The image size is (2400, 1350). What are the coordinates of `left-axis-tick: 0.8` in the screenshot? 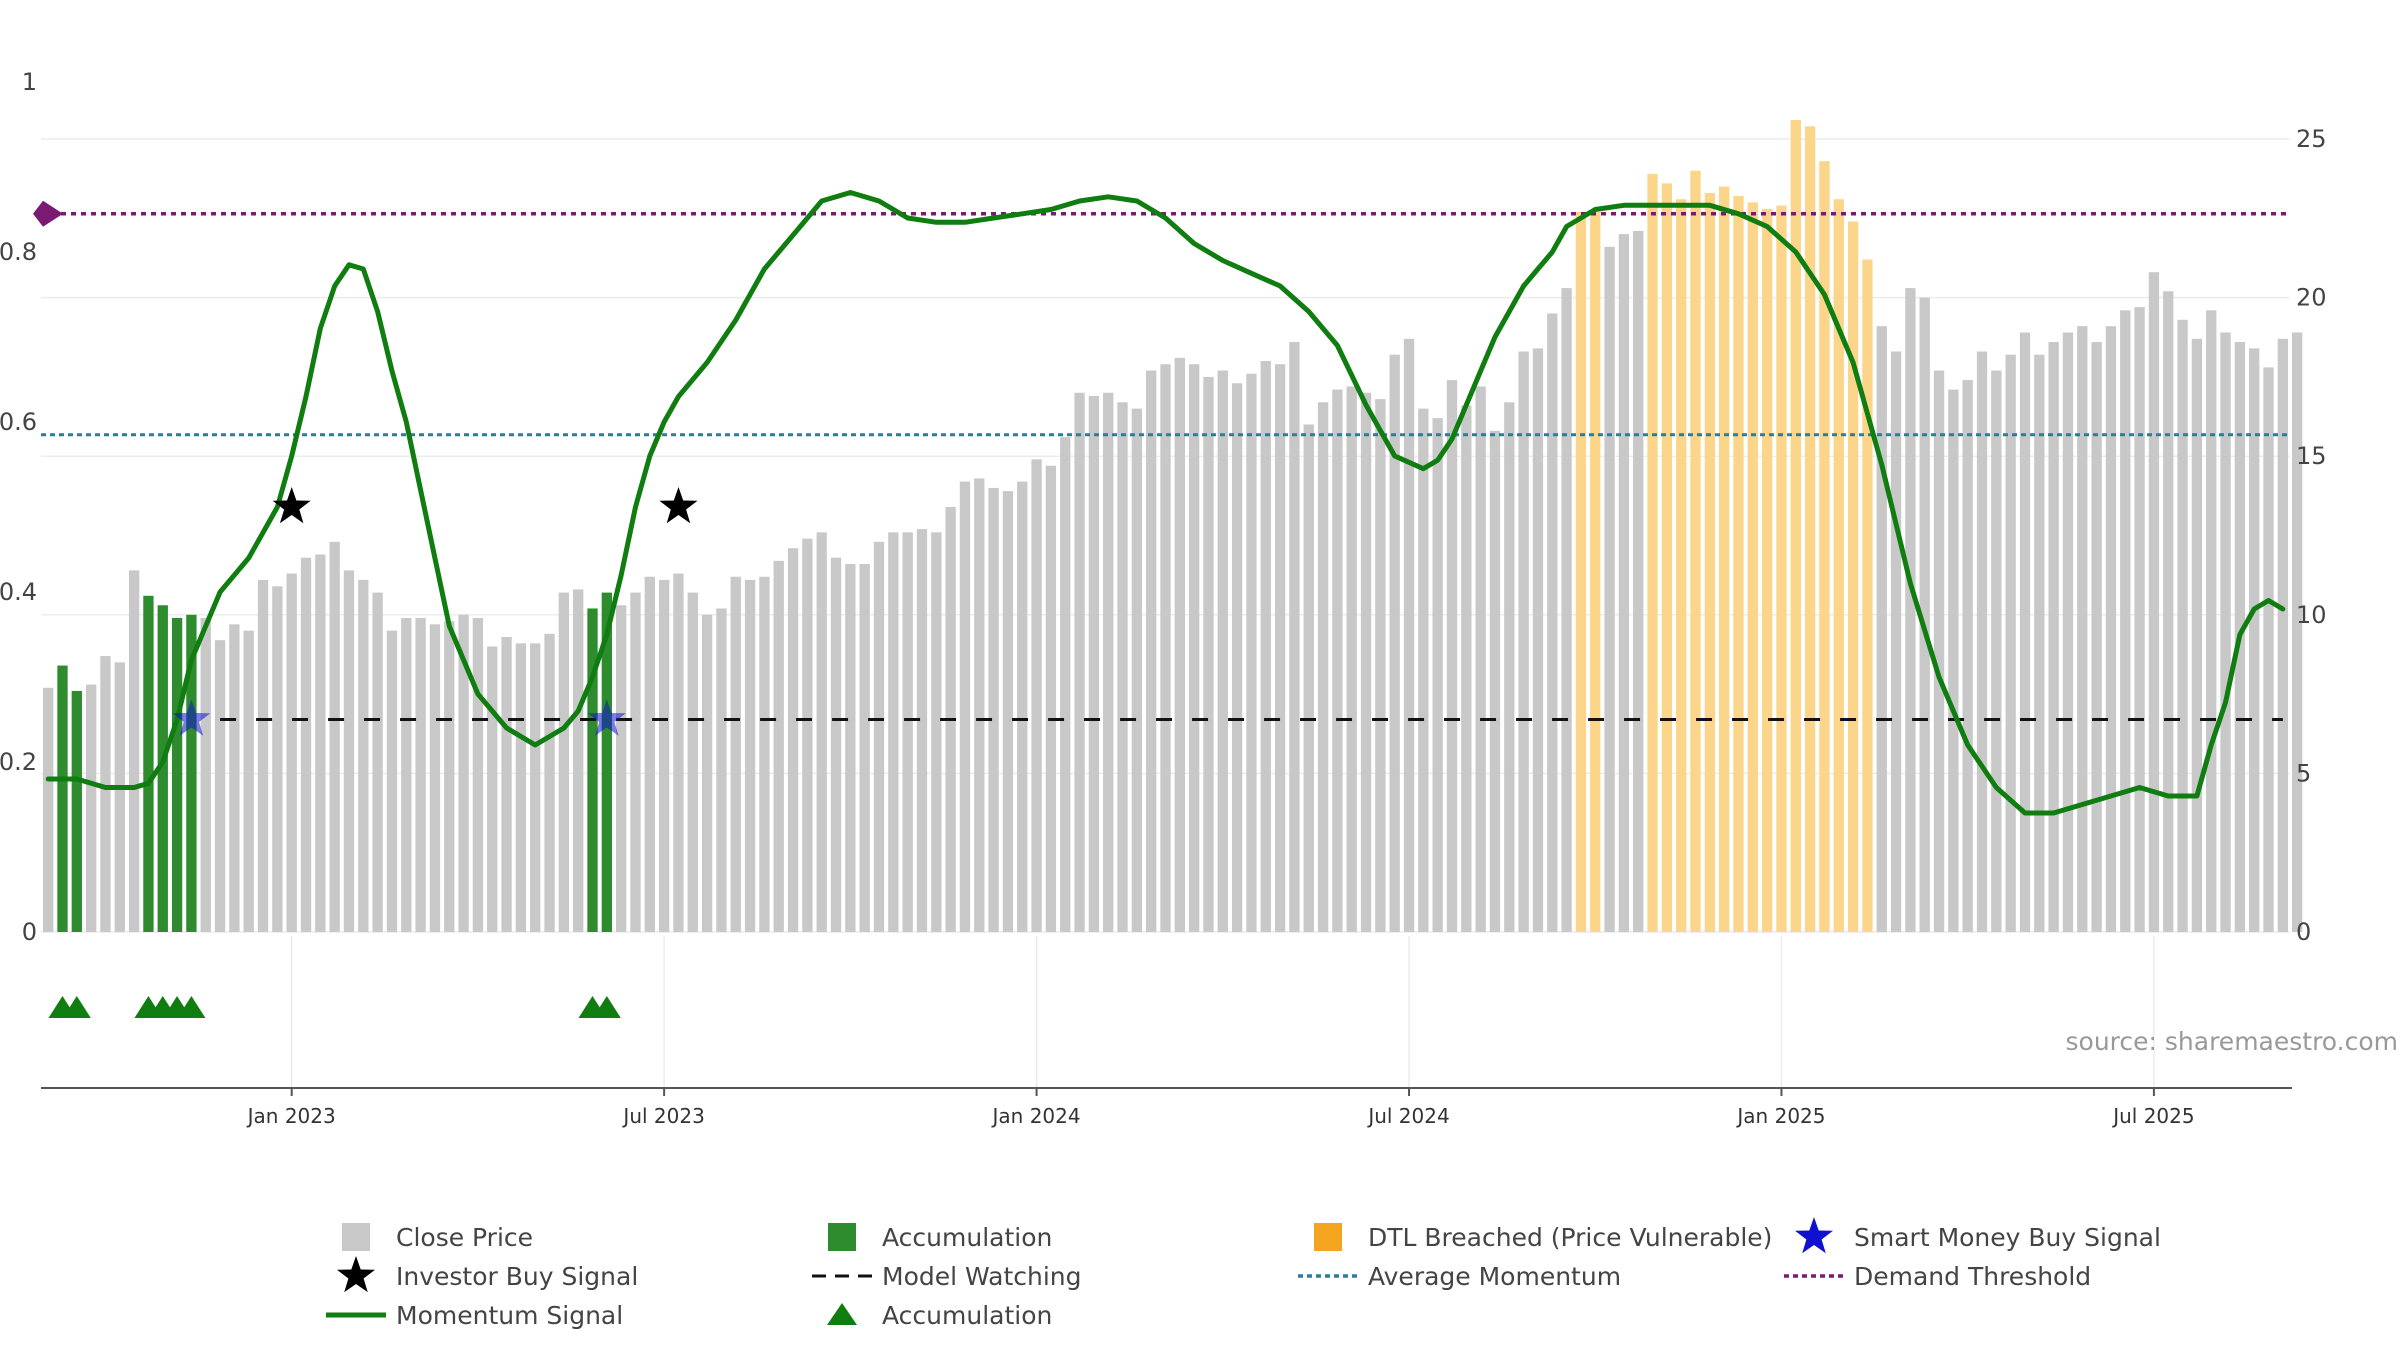 It's located at (18, 252).